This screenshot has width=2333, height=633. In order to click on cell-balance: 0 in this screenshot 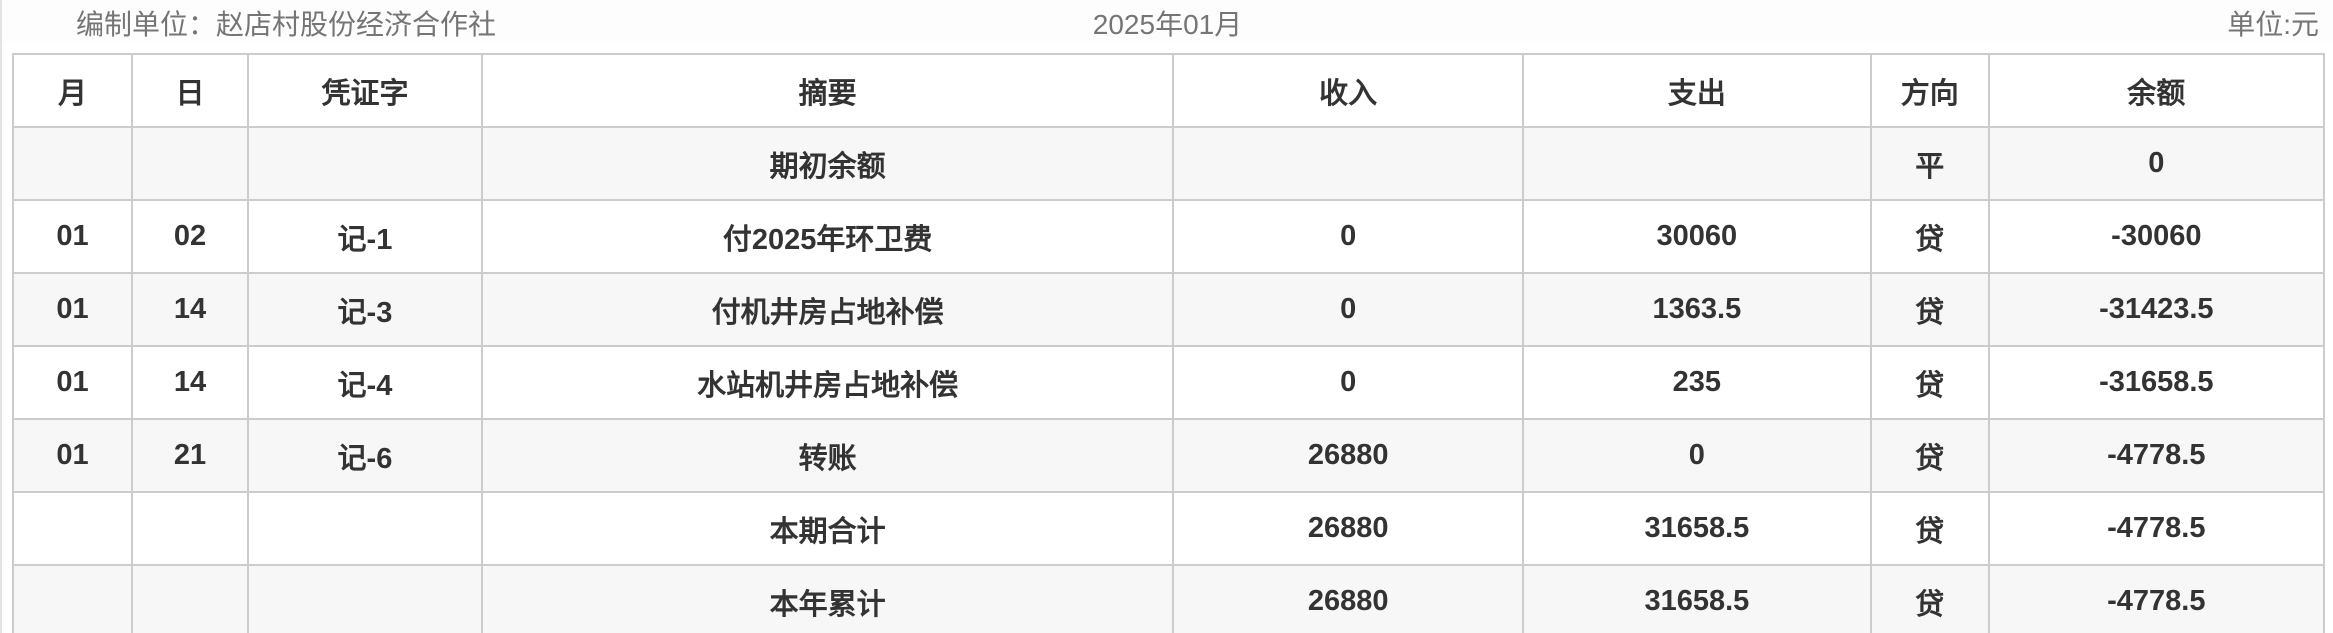, I will do `click(2156, 163)`.